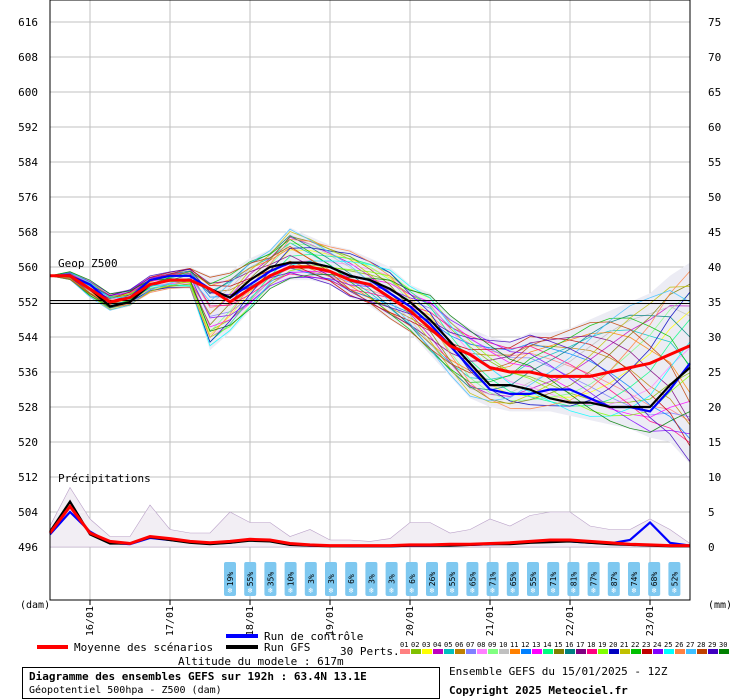 This screenshot has width=740, height=700. I want to click on right-tick-label: 20, so click(714, 407).